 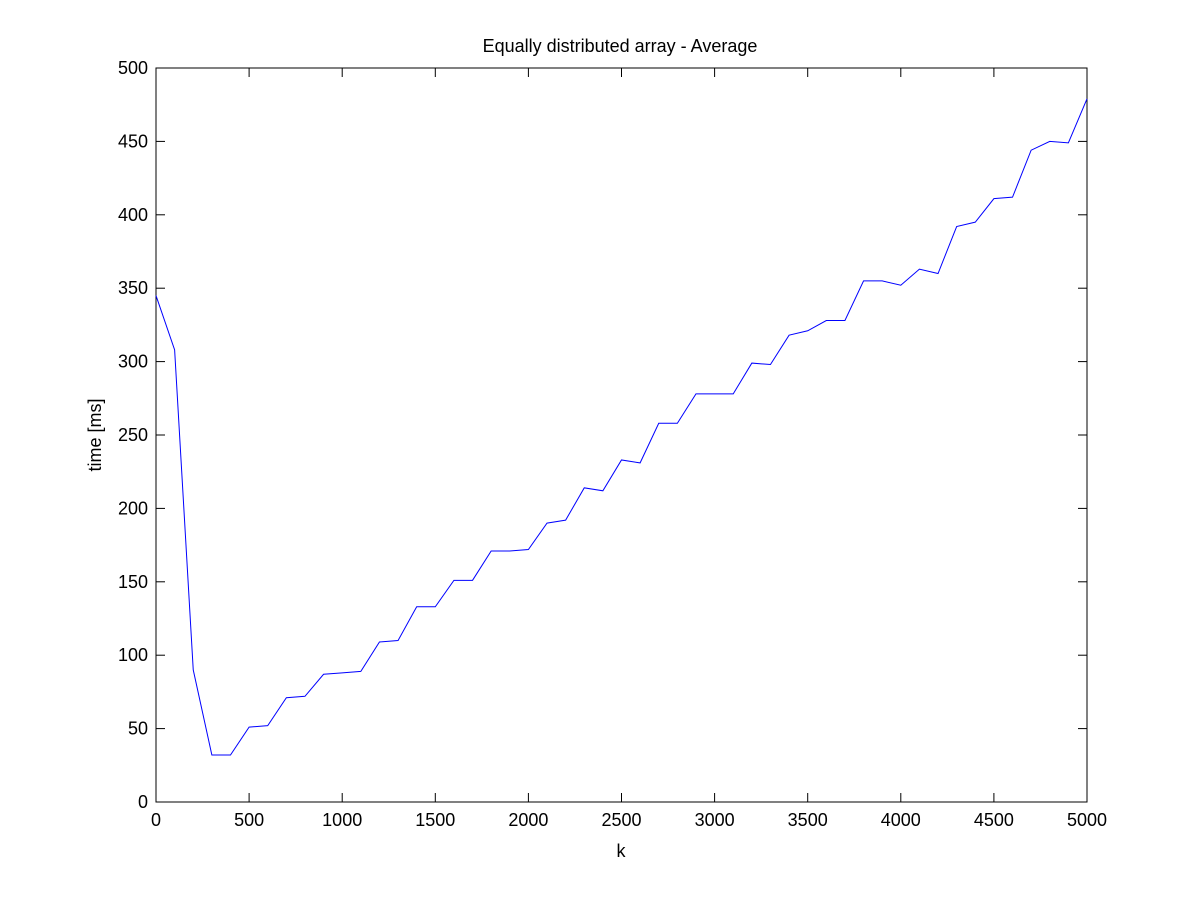 What do you see at coordinates (528, 820) in the screenshot?
I see `x-tick-label: 2000` at bounding box center [528, 820].